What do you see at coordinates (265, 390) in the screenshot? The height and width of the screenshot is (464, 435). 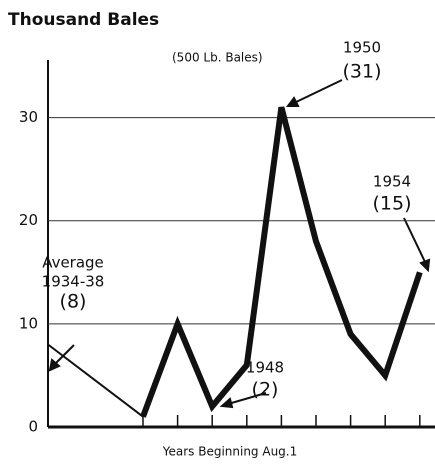 I see `value-label: (2)` at bounding box center [265, 390].